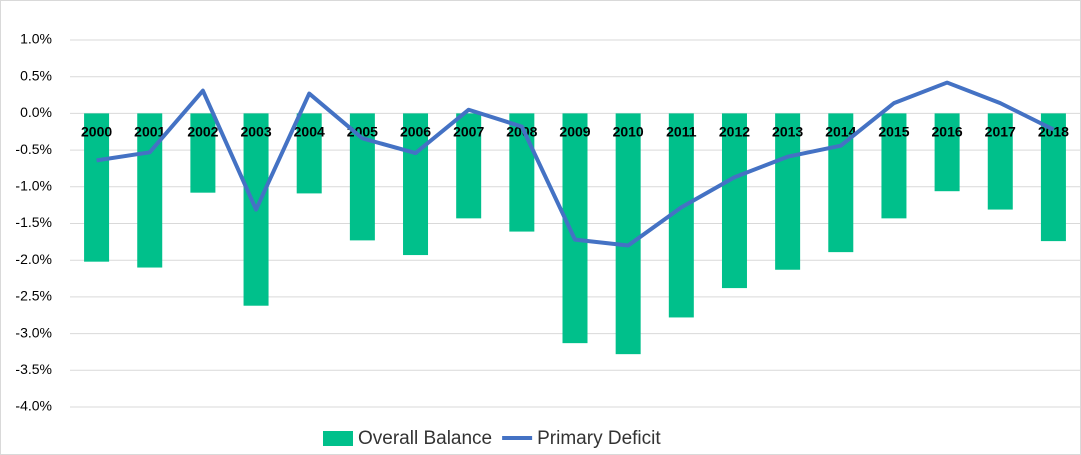  I want to click on x-tick-label: 2012, so click(734, 132).